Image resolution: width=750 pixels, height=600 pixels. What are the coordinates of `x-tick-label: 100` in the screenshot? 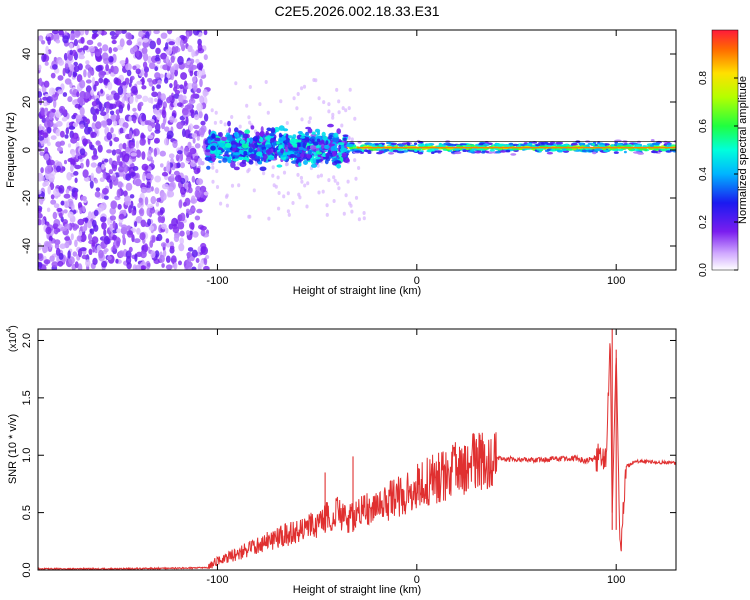 It's located at (616, 281).